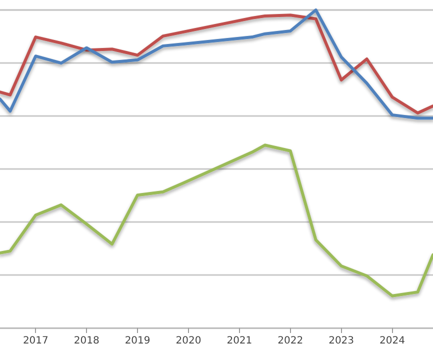 The height and width of the screenshot is (350, 433). What do you see at coordinates (189, 341) in the screenshot?
I see `x-tick-label: 2020` at bounding box center [189, 341].